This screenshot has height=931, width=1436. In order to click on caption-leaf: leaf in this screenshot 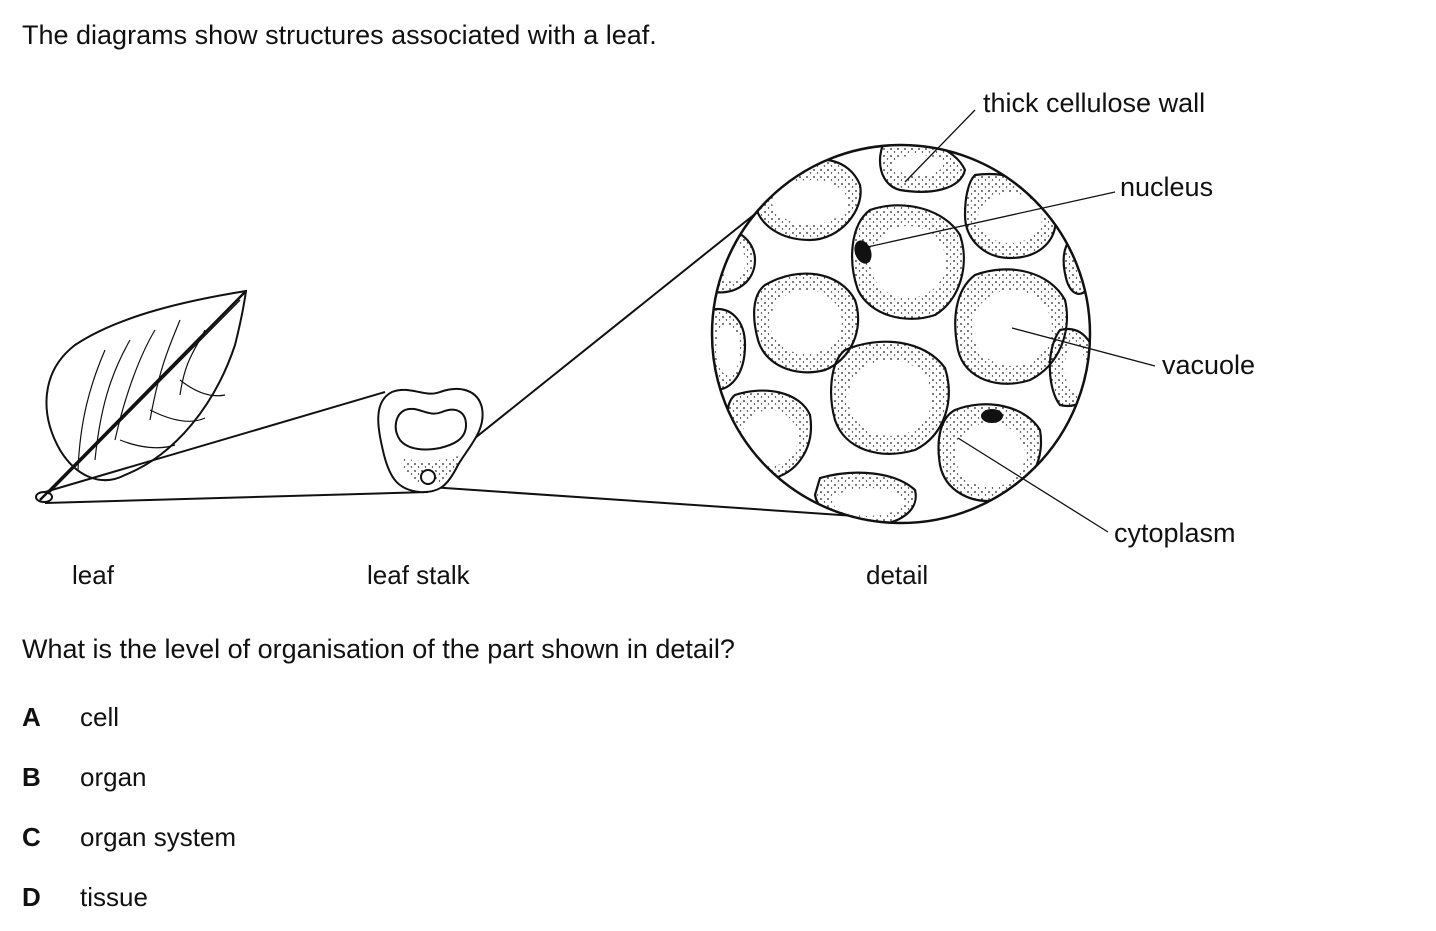, I will do `click(93, 575)`.